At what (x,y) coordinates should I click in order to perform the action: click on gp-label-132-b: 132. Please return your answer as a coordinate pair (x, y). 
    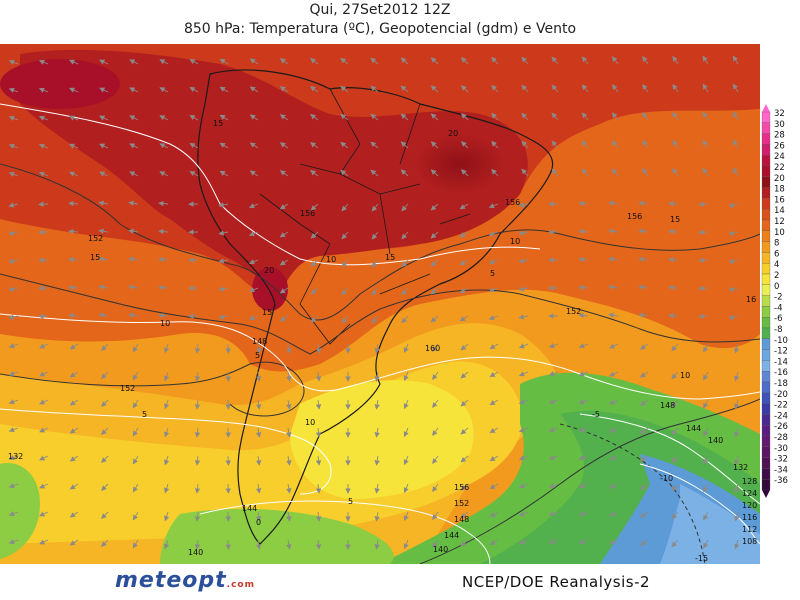
    Looking at the image, I should click on (15, 456).